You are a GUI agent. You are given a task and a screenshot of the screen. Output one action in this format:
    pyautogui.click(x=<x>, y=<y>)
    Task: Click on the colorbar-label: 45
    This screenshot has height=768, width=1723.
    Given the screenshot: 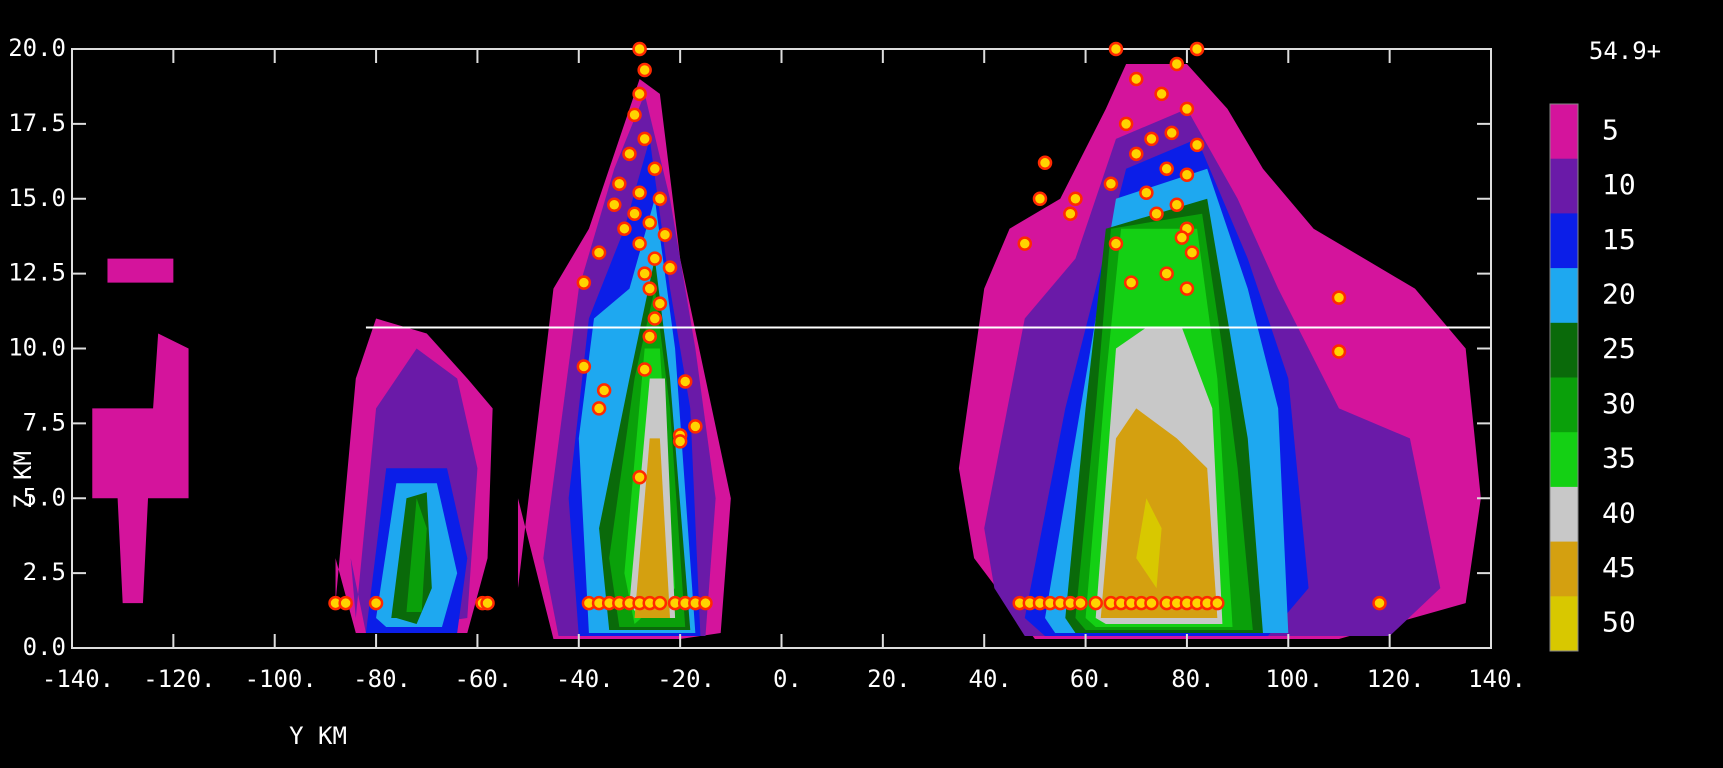 What is the action you would take?
    pyautogui.click(x=1619, y=567)
    